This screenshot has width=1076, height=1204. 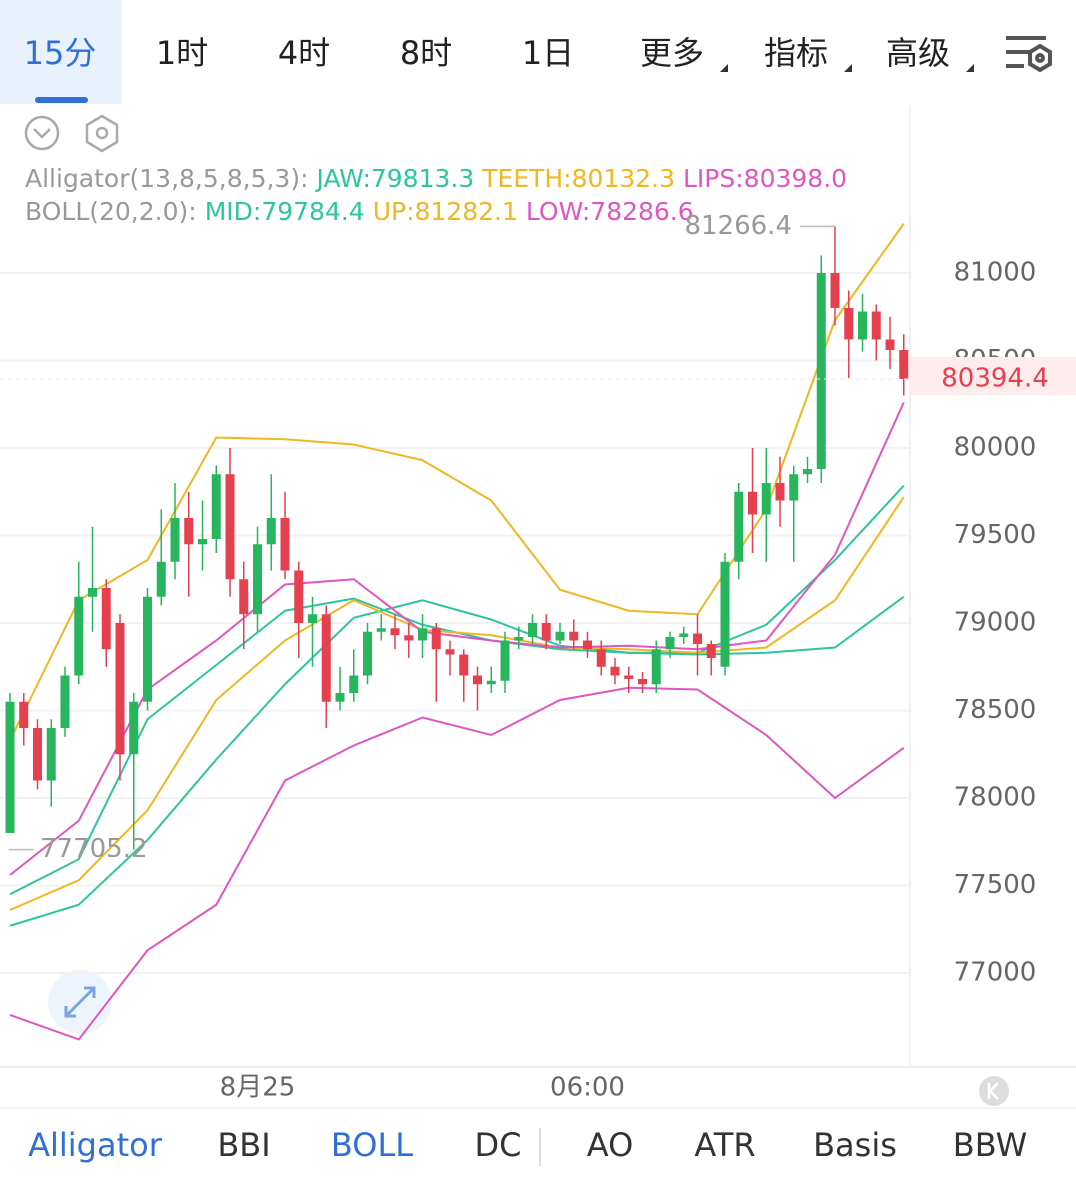 I want to click on legend-value: JAW:79813.3, so click(x=395, y=178).